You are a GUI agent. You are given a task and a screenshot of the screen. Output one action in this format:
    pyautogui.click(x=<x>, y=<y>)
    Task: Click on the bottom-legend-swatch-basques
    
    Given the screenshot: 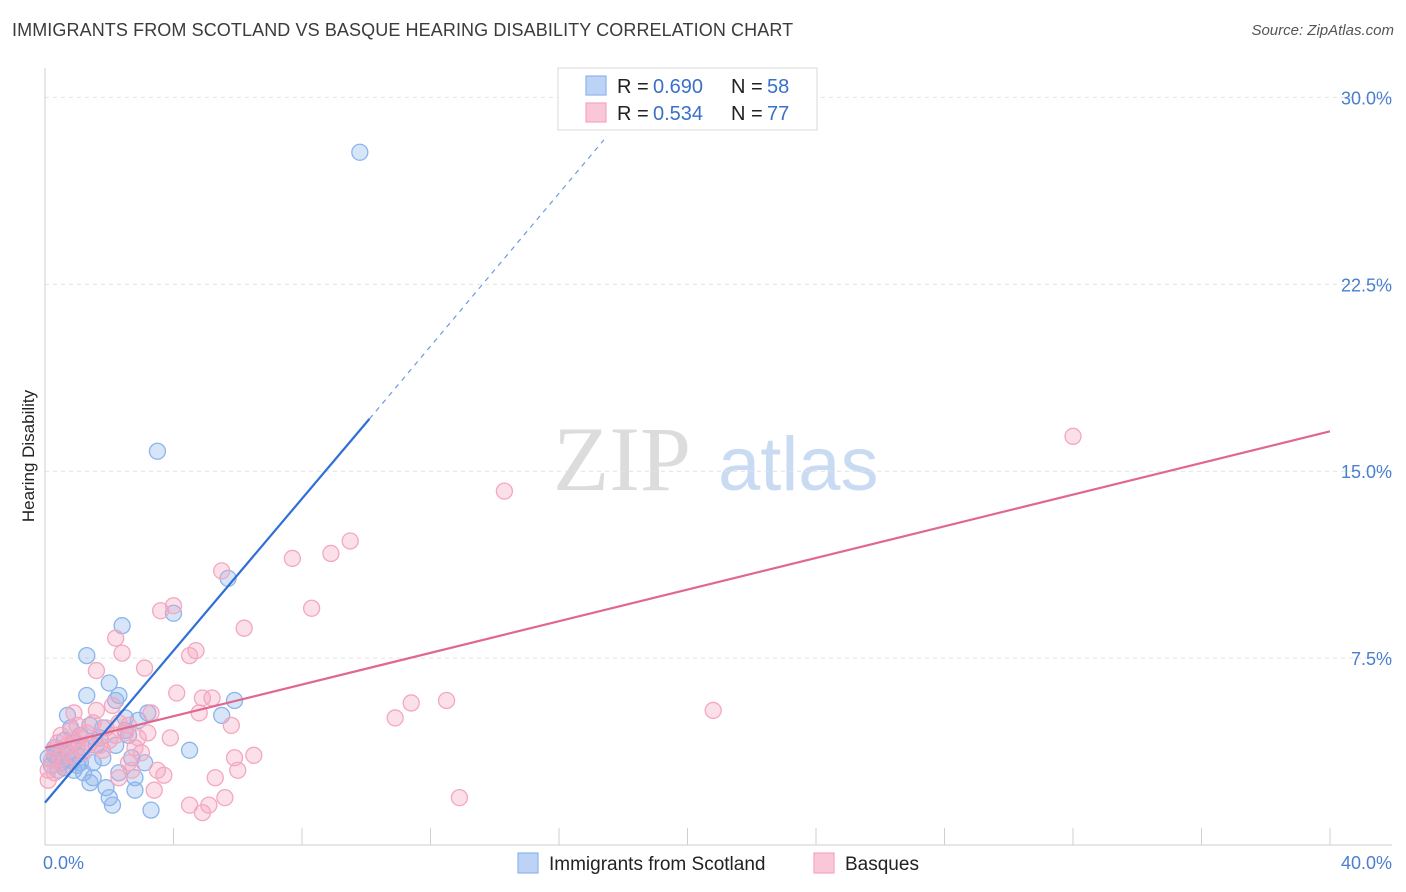 What is the action you would take?
    pyautogui.click(x=824, y=863)
    